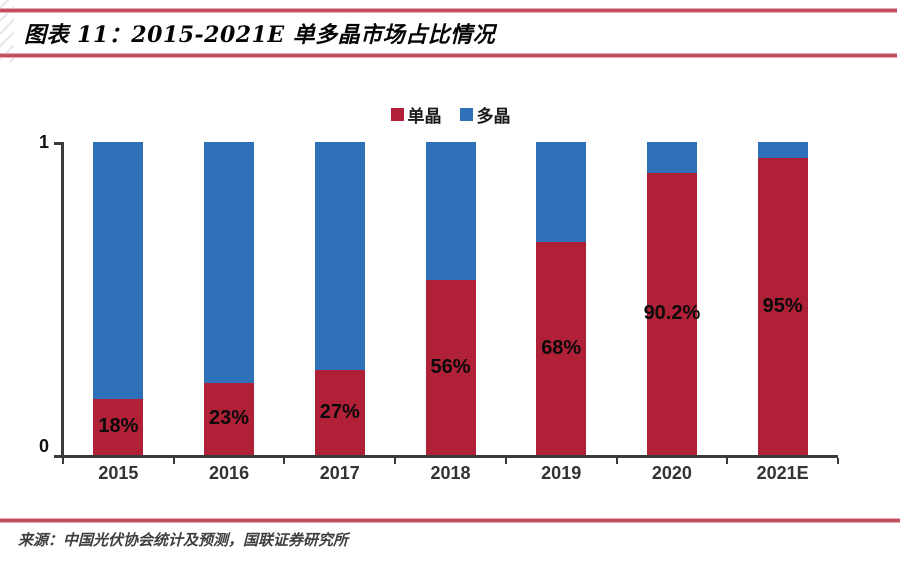 The width and height of the screenshot is (900, 576). I want to click on x-tick-label-2021E: 2021E, so click(782, 473).